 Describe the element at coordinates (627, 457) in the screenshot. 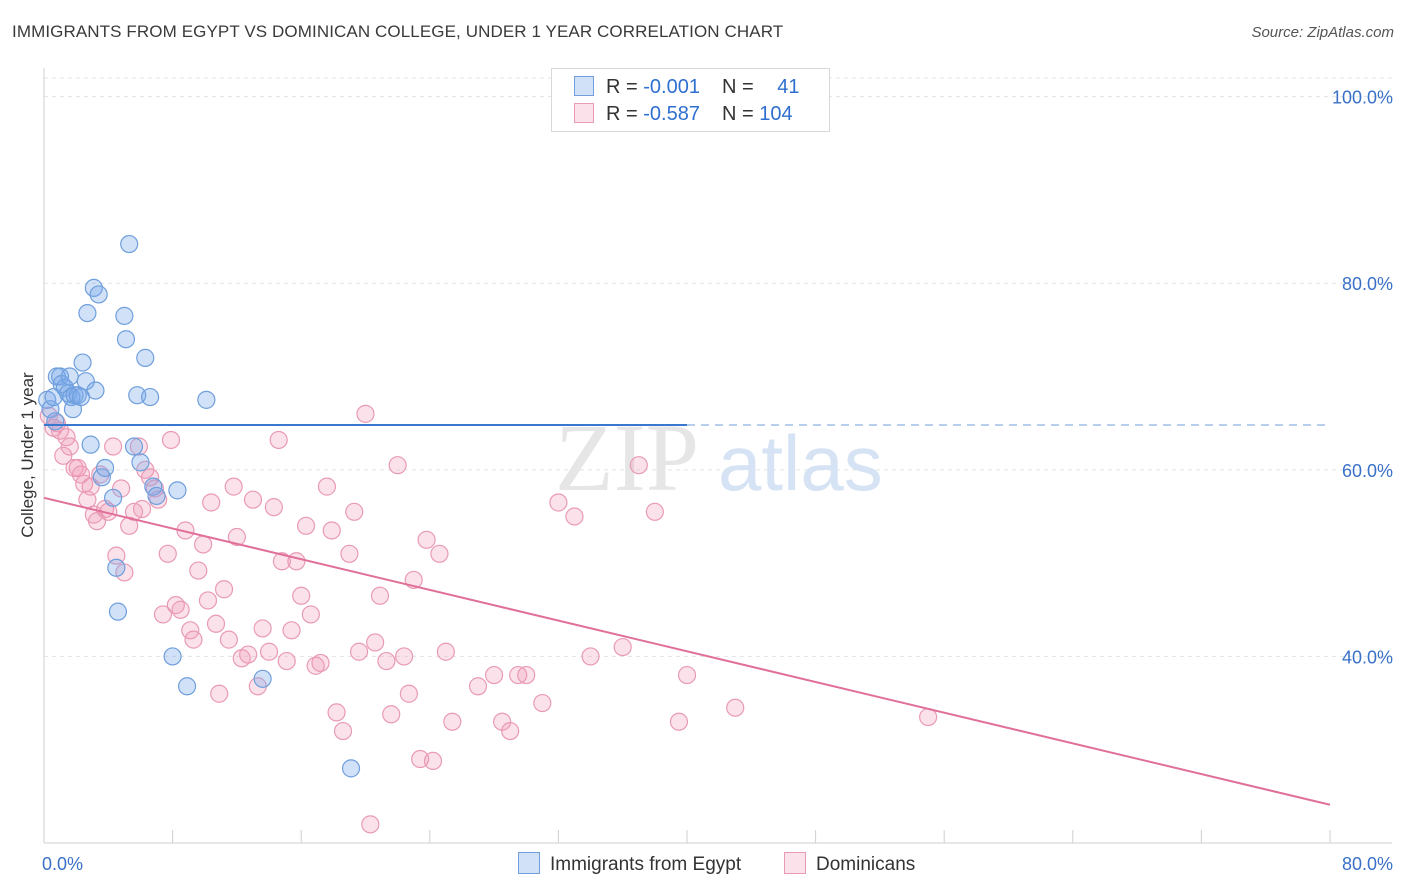

I see `watermark-zip: ZIP` at that location.